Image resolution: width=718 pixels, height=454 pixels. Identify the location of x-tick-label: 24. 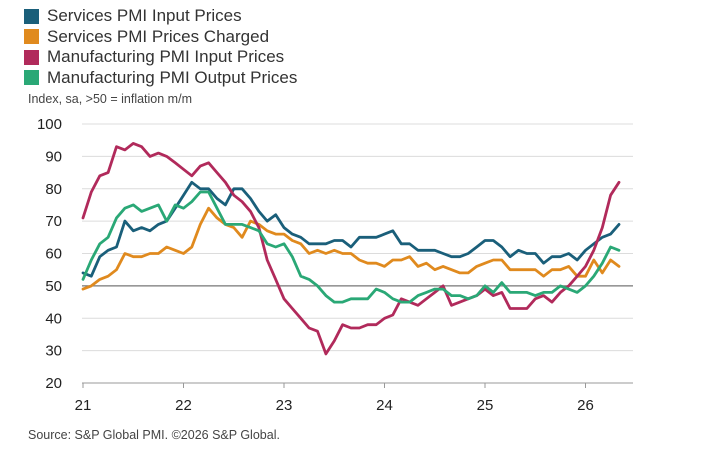
(384, 405).